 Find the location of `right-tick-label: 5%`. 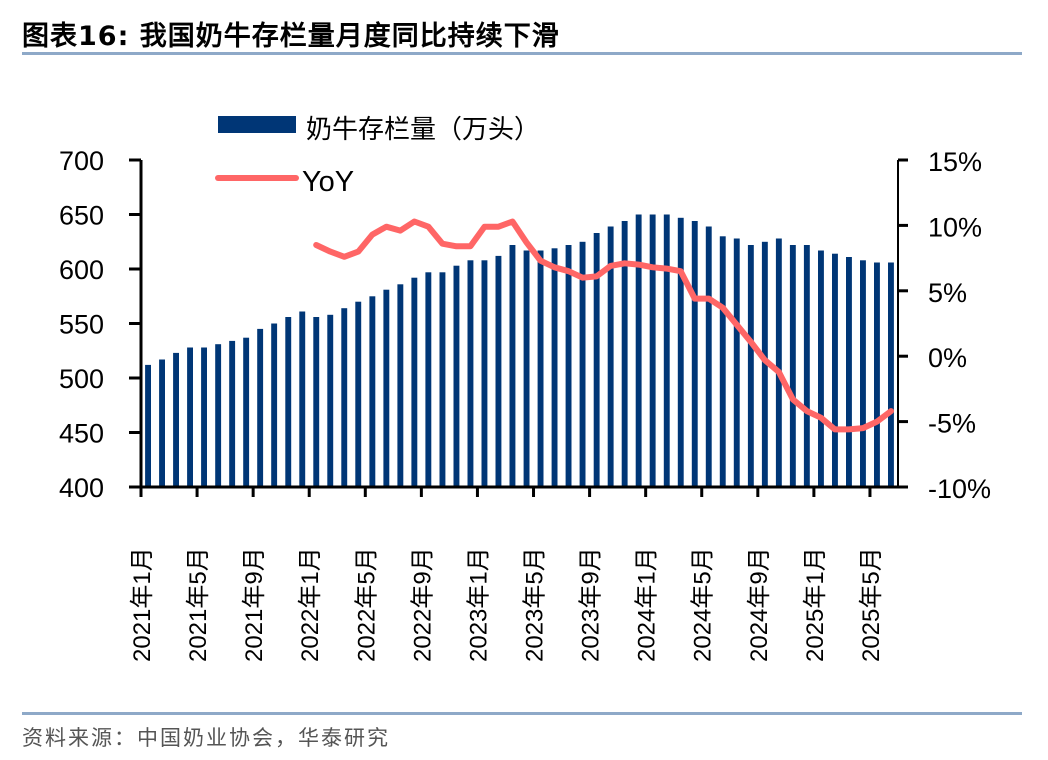

right-tick-label: 5% is located at coordinates (947, 293).